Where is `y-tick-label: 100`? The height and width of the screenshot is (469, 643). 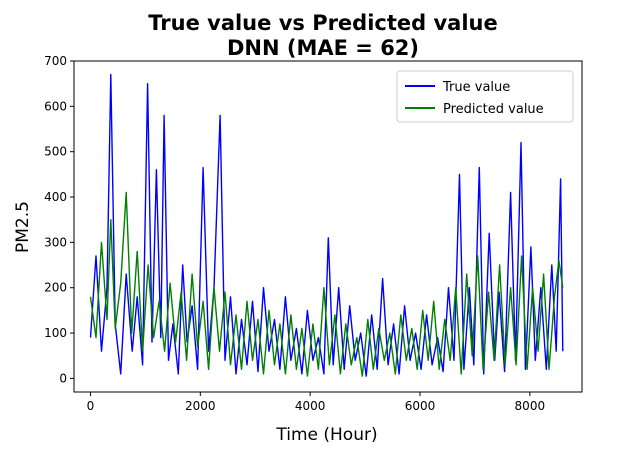
y-tick-label: 100 is located at coordinates (55, 333).